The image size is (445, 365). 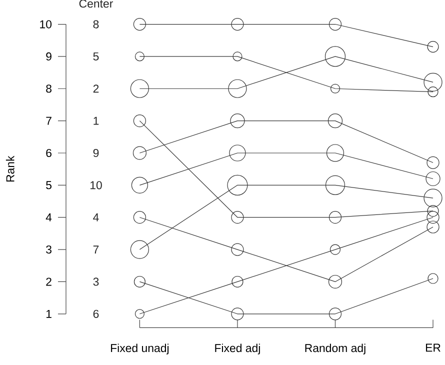 I want to click on annotation: 4, so click(x=96, y=217).